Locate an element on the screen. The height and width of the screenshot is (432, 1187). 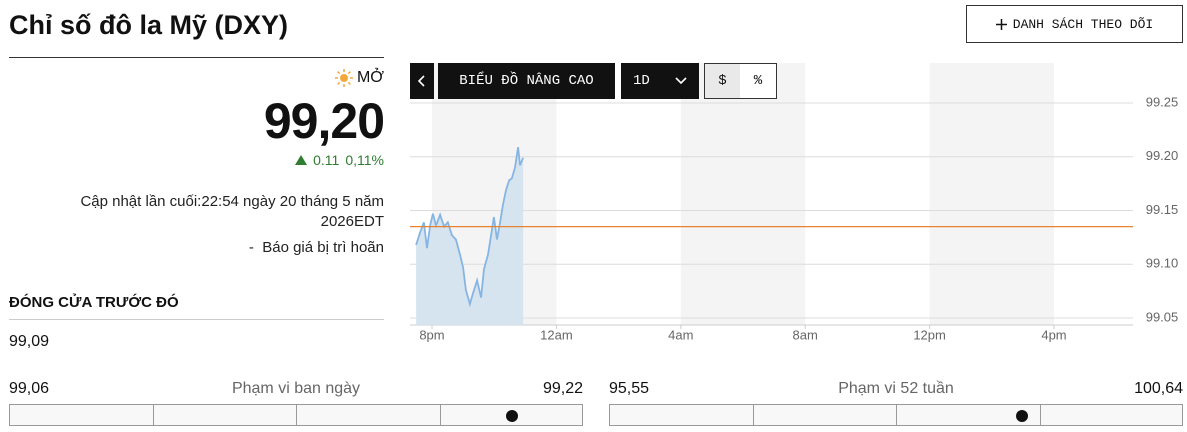
plus-icon is located at coordinates (1001, 24).